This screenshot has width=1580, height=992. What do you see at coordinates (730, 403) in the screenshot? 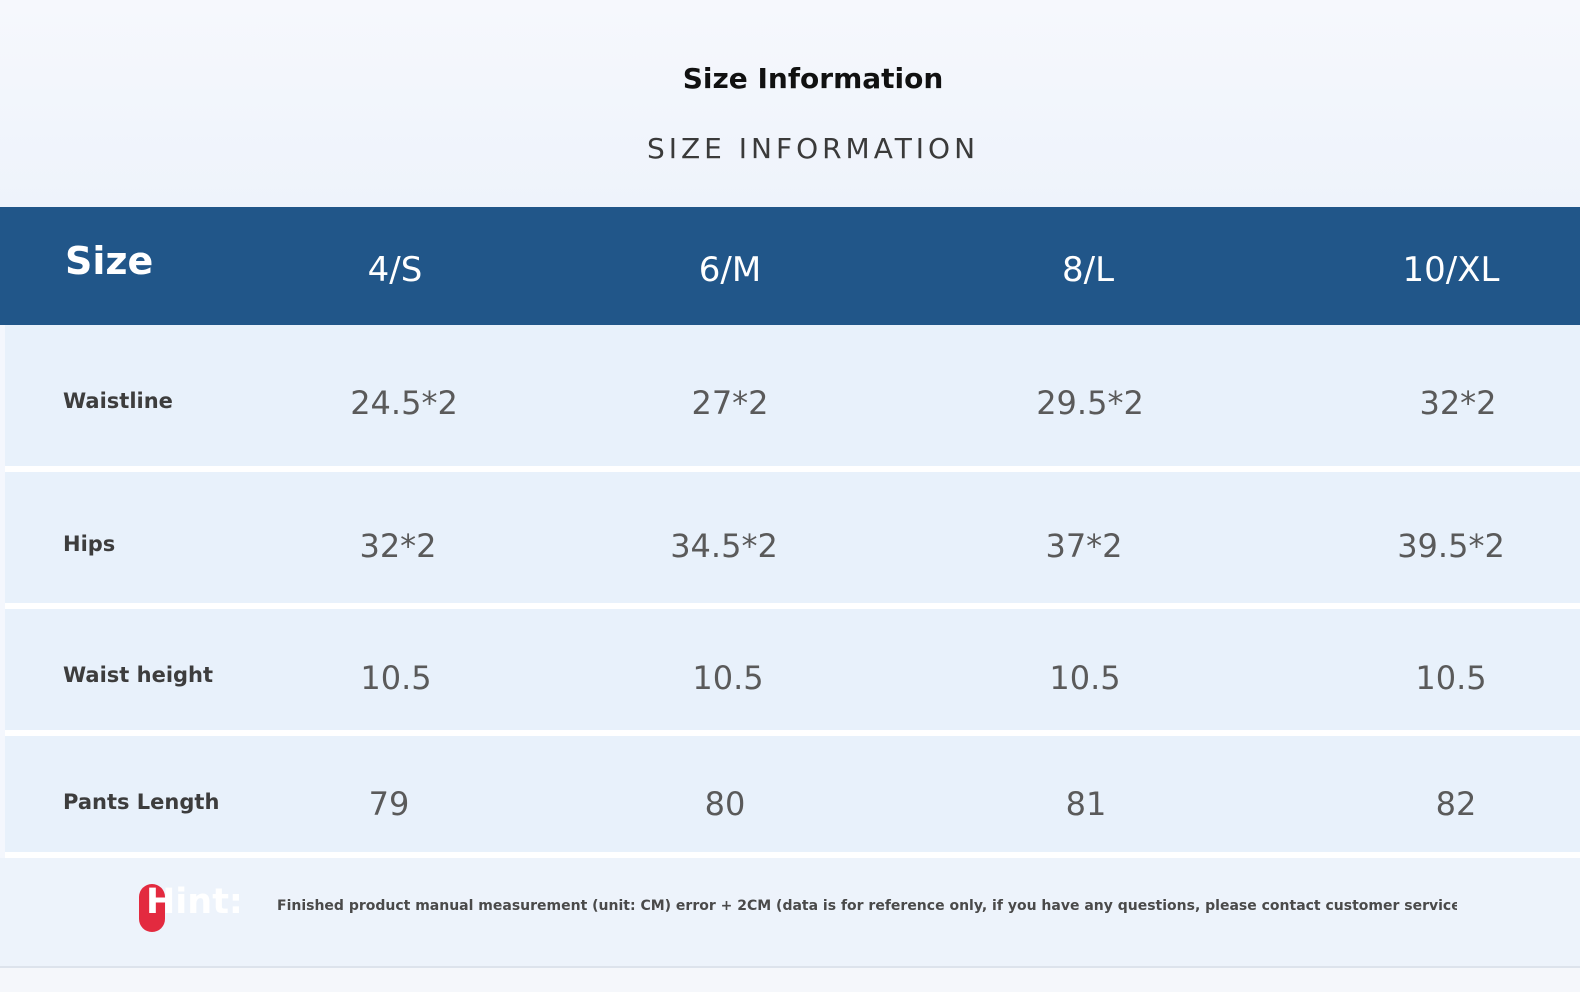
I see `table-cell: 27*2` at bounding box center [730, 403].